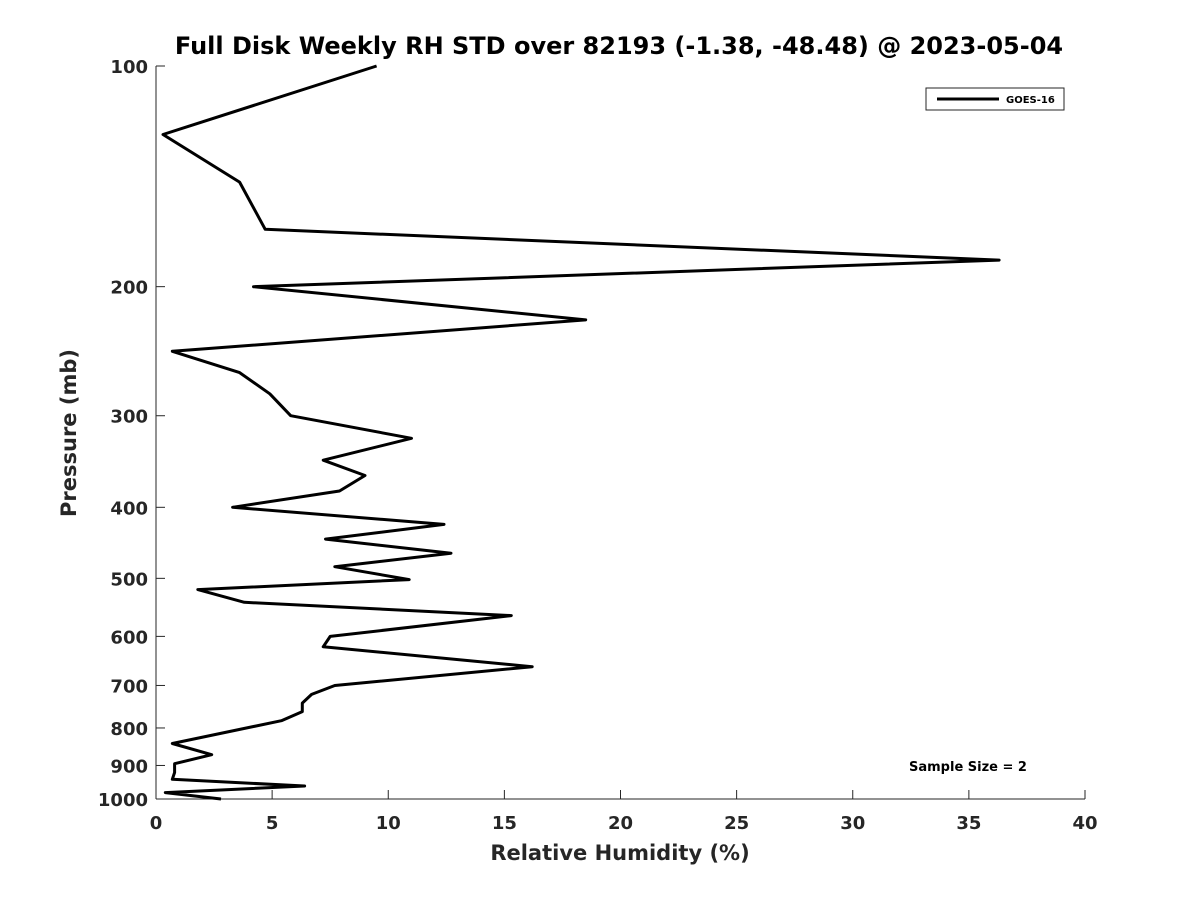 This screenshot has width=1200, height=900. What do you see at coordinates (1030, 100) in the screenshot?
I see `legend-label-goes-16: GOES-16` at bounding box center [1030, 100].